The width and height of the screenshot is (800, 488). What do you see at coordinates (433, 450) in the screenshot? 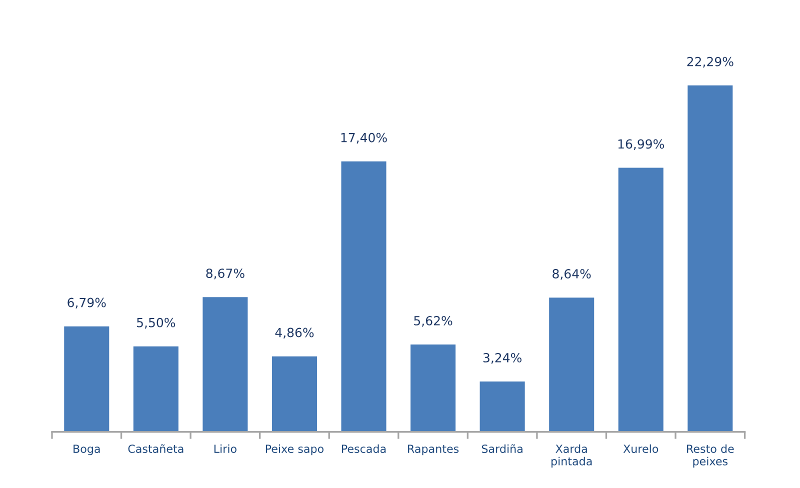
I see `x-tick-label: Rapantes` at bounding box center [433, 450].